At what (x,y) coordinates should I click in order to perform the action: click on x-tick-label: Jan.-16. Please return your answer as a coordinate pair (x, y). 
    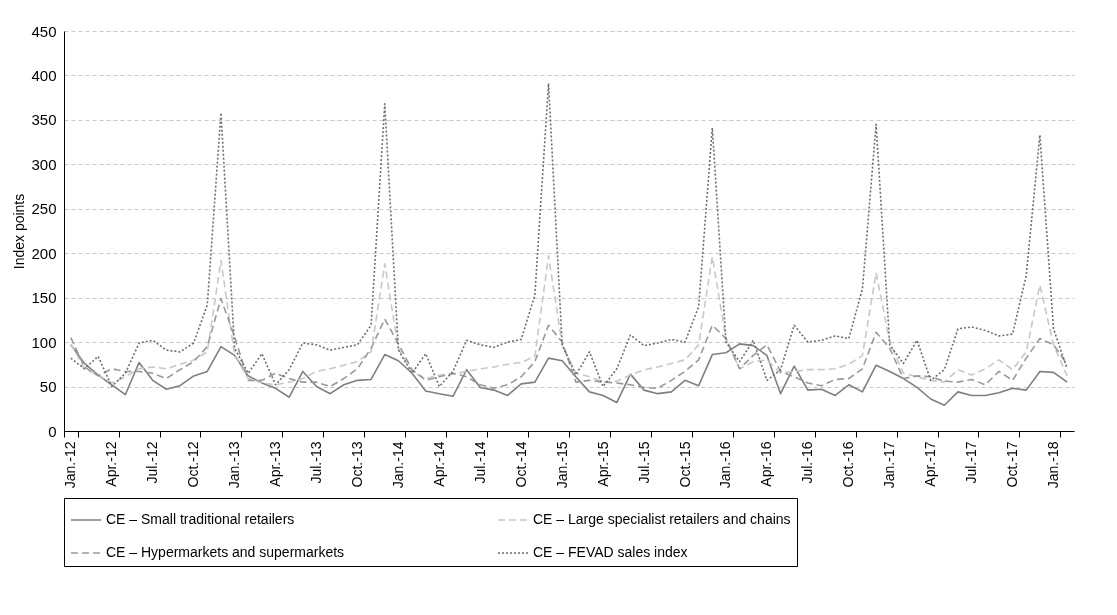
    Looking at the image, I should click on (725, 465).